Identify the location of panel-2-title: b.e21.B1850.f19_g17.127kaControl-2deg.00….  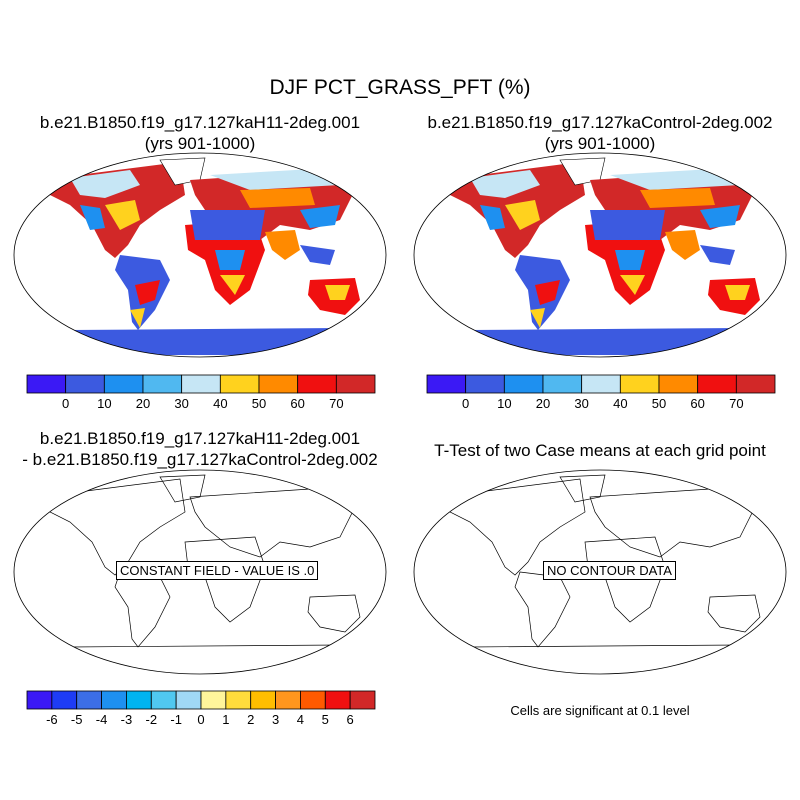
(600, 133).